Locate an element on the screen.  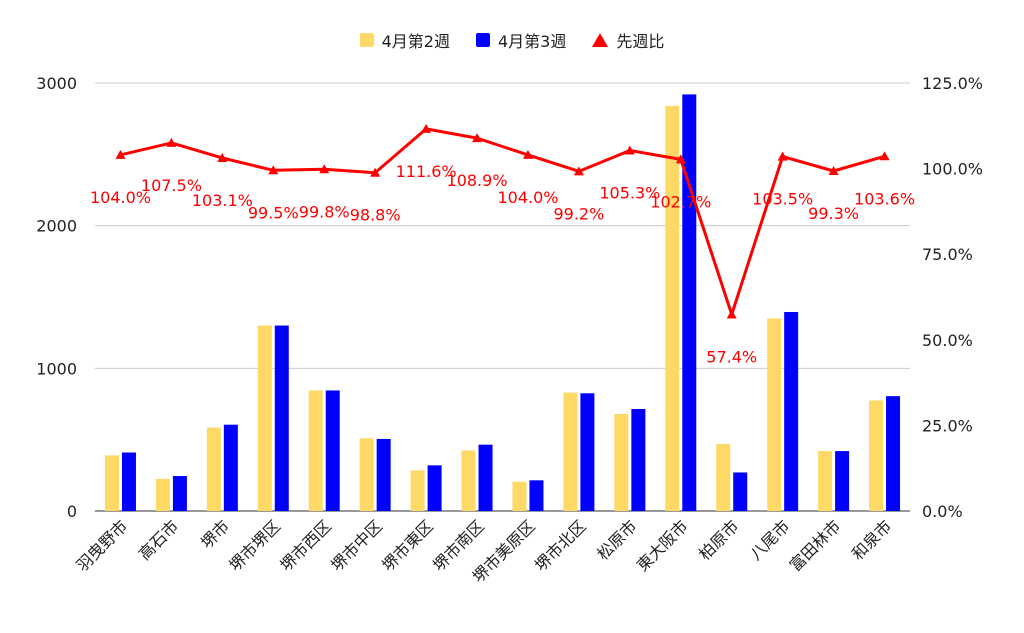
left-axis-tick-label: 0 is located at coordinates (72, 511).